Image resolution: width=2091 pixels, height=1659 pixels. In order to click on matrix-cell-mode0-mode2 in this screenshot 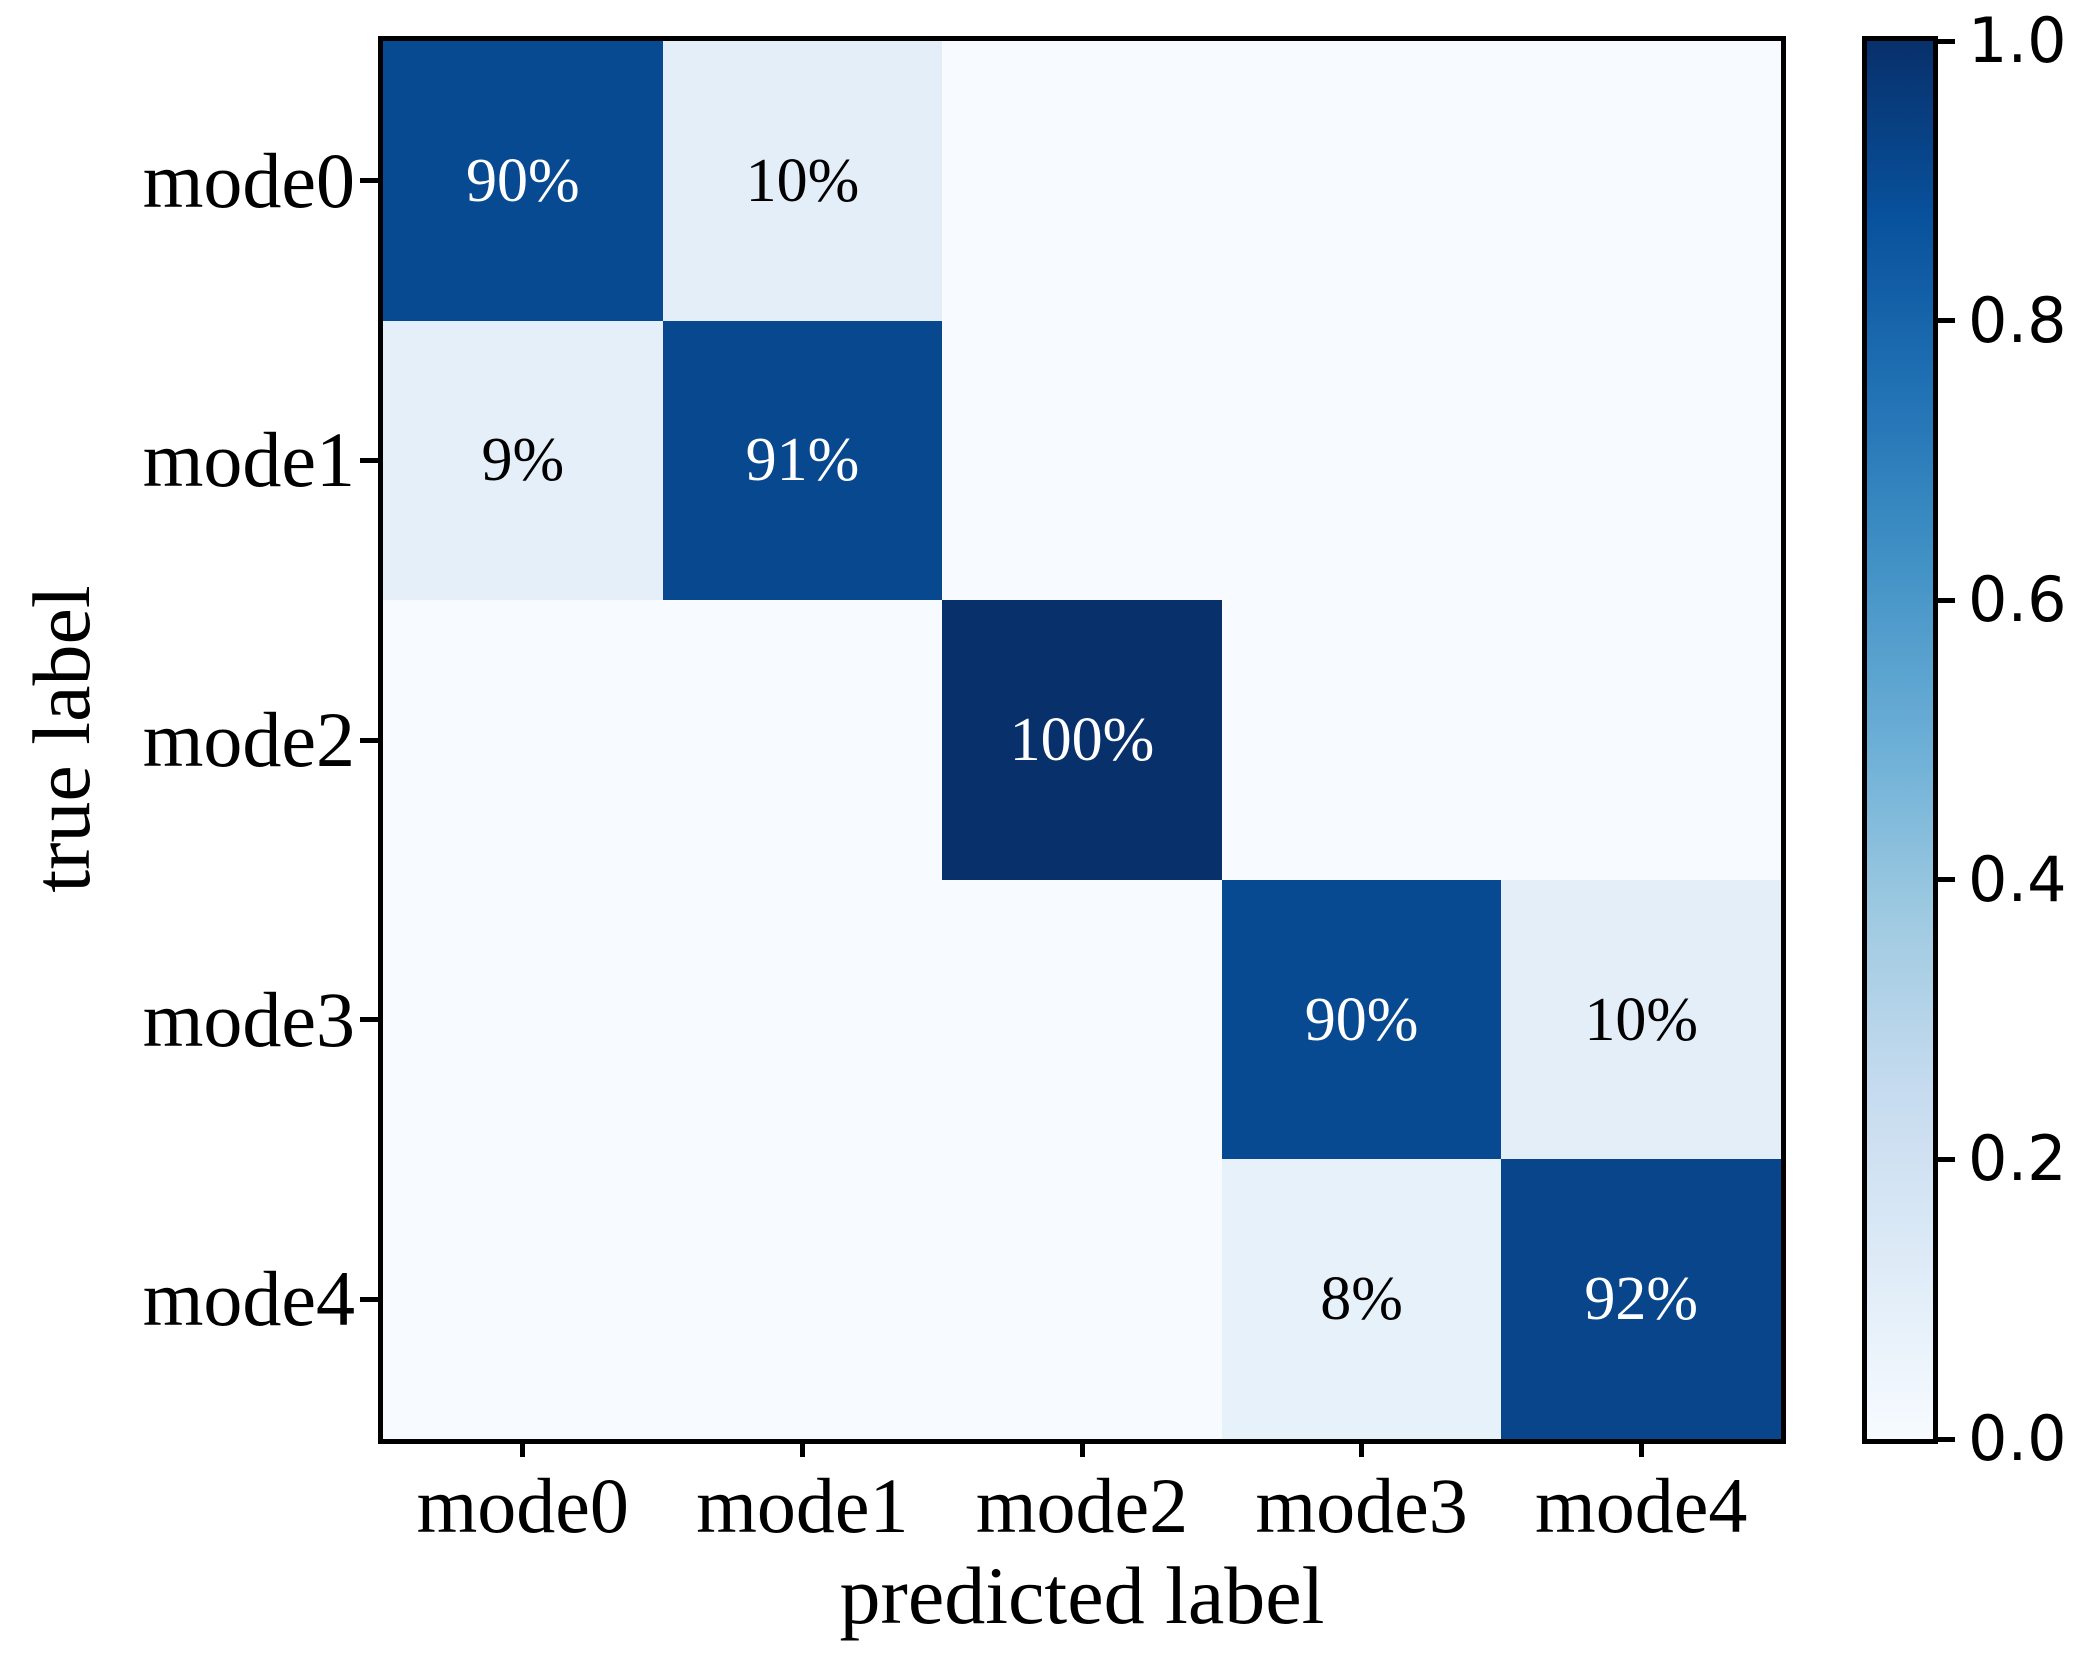, I will do `click(1082, 181)`.